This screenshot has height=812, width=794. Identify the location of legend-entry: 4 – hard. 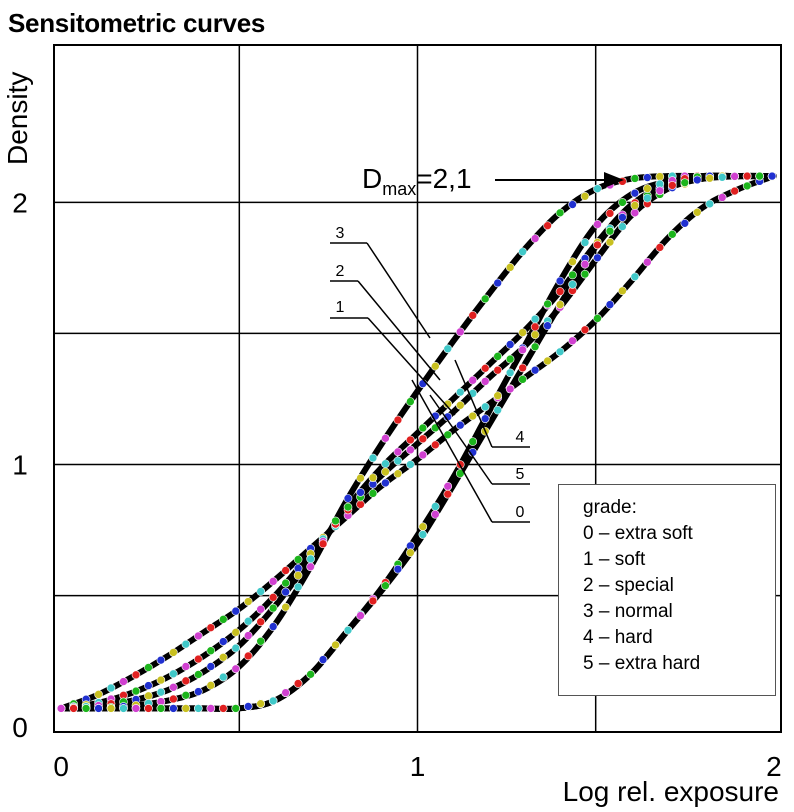
(618, 637).